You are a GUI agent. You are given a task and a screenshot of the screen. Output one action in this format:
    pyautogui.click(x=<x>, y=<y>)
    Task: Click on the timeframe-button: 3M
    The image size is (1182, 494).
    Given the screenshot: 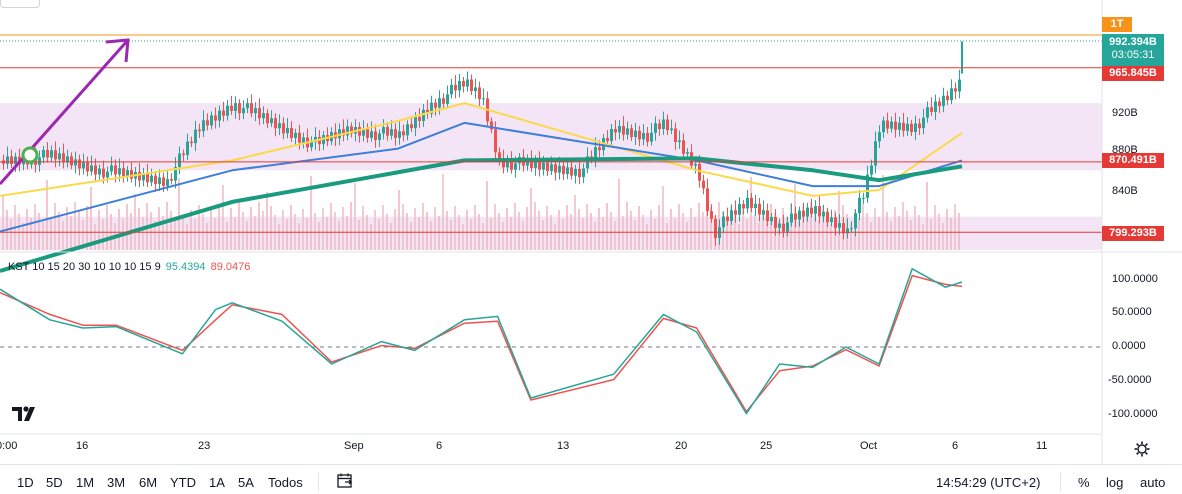 What is the action you would take?
    pyautogui.click(x=116, y=482)
    